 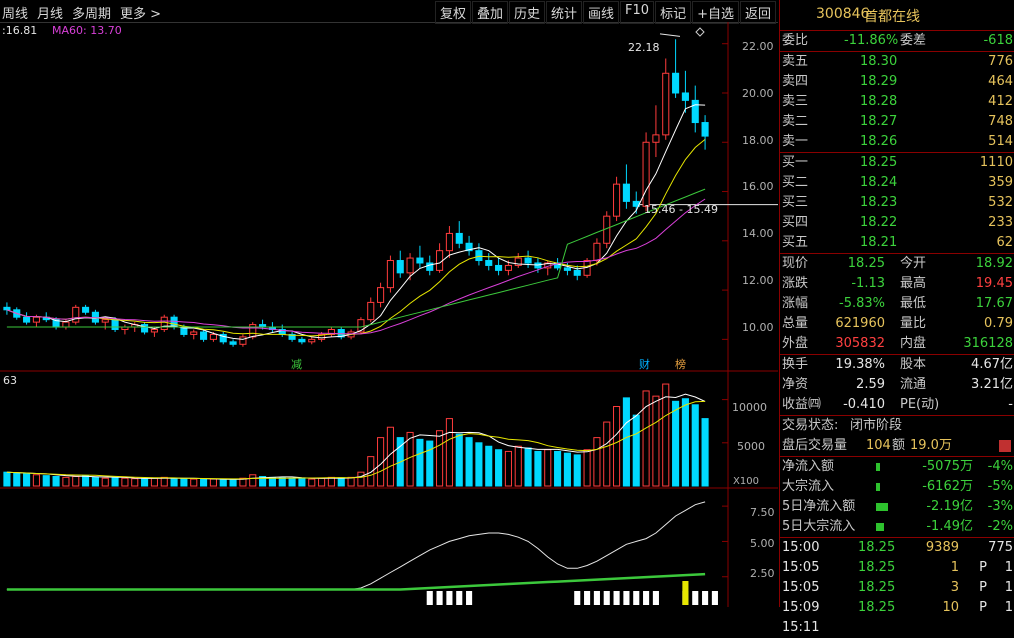 What do you see at coordinates (715, 12) in the screenshot?
I see `add-watchlist-button: +自选` at bounding box center [715, 12].